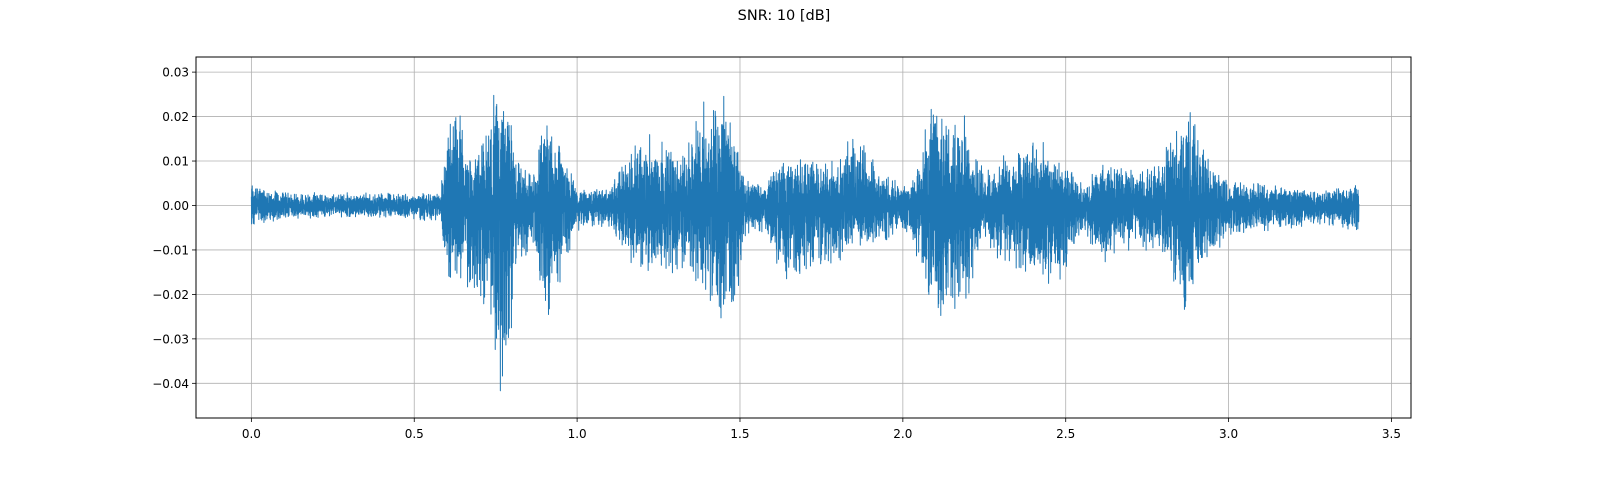 This screenshot has height=480, width=1600. I want to click on x-tick-label: 0.0, so click(251, 434).